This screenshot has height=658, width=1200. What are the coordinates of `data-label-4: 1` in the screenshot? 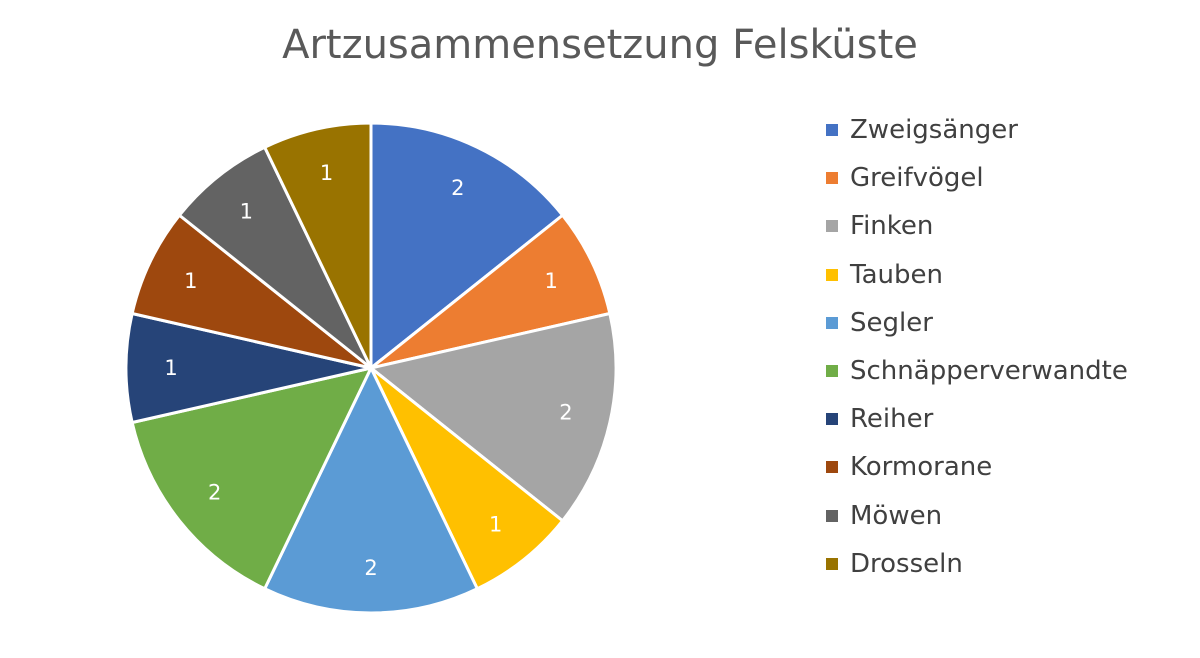 It's located at (495, 524).